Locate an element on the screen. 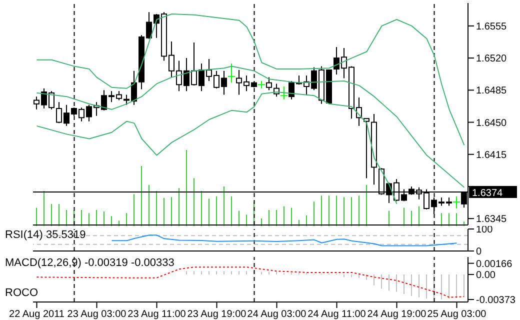 Image resolution: width=520 pixels, height=320 pixels. y-tick-label: -0.00373 is located at coordinates (496, 300).